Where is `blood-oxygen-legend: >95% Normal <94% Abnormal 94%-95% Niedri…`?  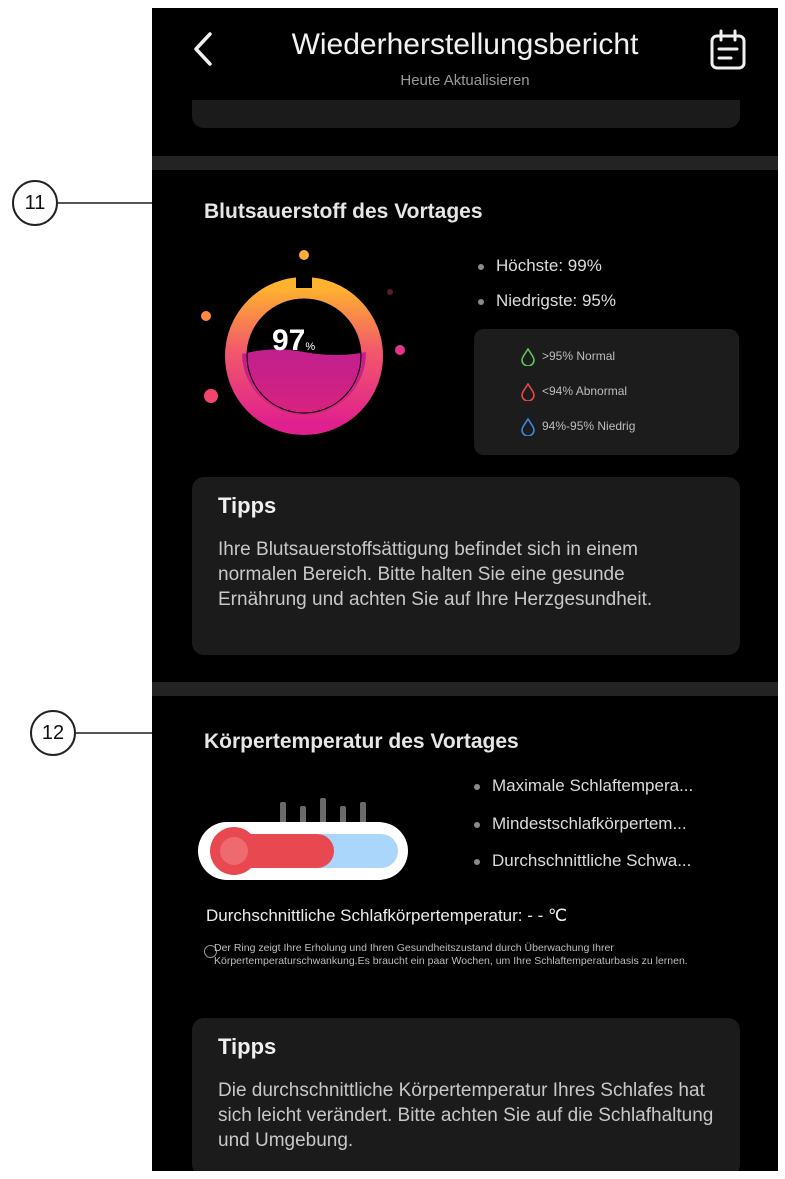
blood-oxygen-legend: >95% Normal <94% Abnormal 94%-95% Niedri… is located at coordinates (606, 392).